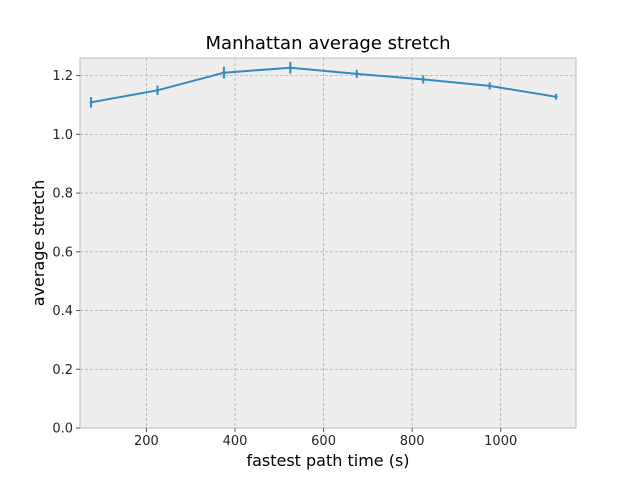 This screenshot has height=480, width=640. Describe the element at coordinates (62, 135) in the screenshot. I see `y-tick-label: 1.0` at that location.